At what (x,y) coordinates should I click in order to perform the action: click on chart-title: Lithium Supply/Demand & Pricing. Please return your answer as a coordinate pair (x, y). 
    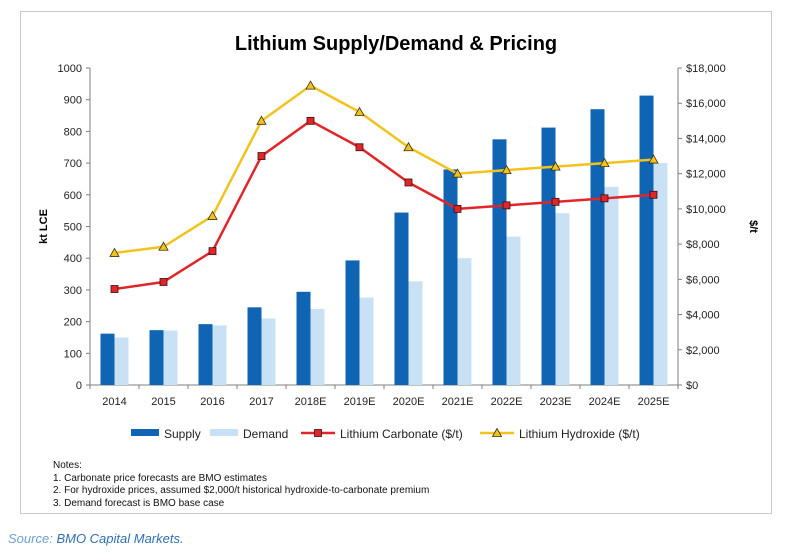
    Looking at the image, I should click on (396, 44).